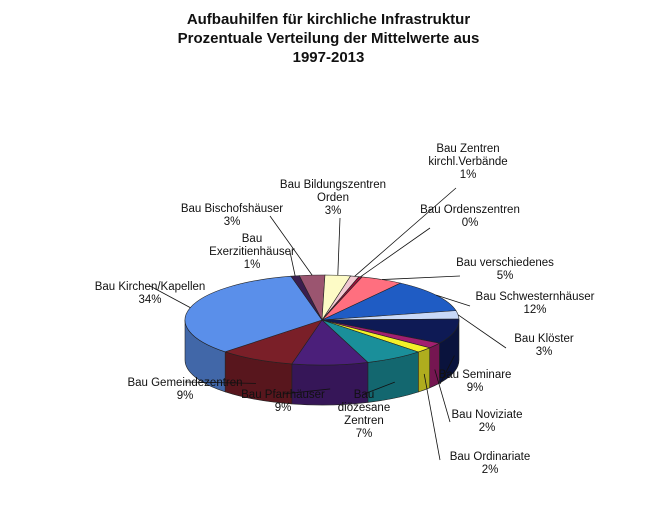 The height and width of the screenshot is (506, 657). I want to click on slice-name-label: Exerzitienhäuser, so click(252, 252).